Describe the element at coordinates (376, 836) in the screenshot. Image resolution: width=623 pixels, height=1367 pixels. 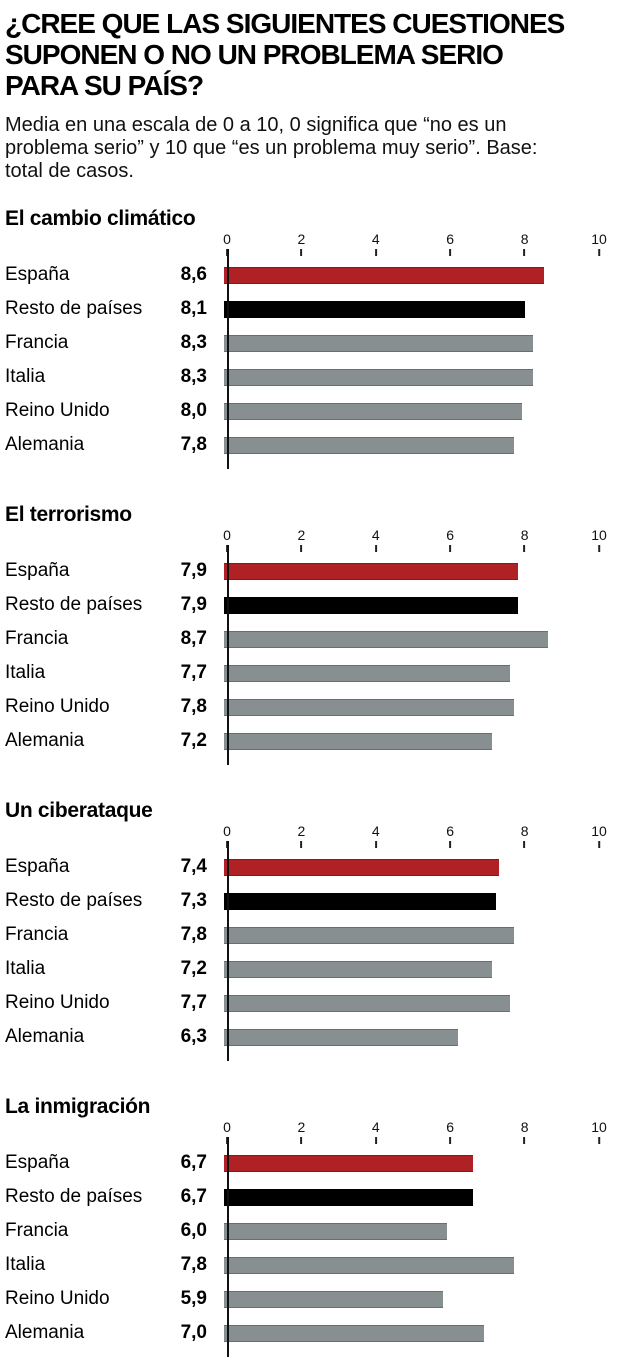
I see `axis-tick: 4` at that location.